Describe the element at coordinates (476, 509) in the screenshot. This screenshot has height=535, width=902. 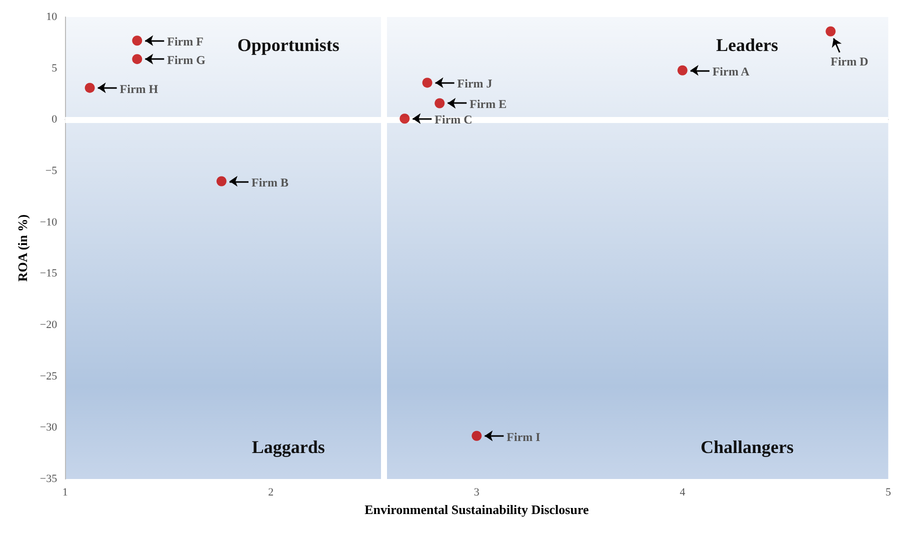
I see `x-axis-title: Environmental Sustainability Disclosure` at that location.